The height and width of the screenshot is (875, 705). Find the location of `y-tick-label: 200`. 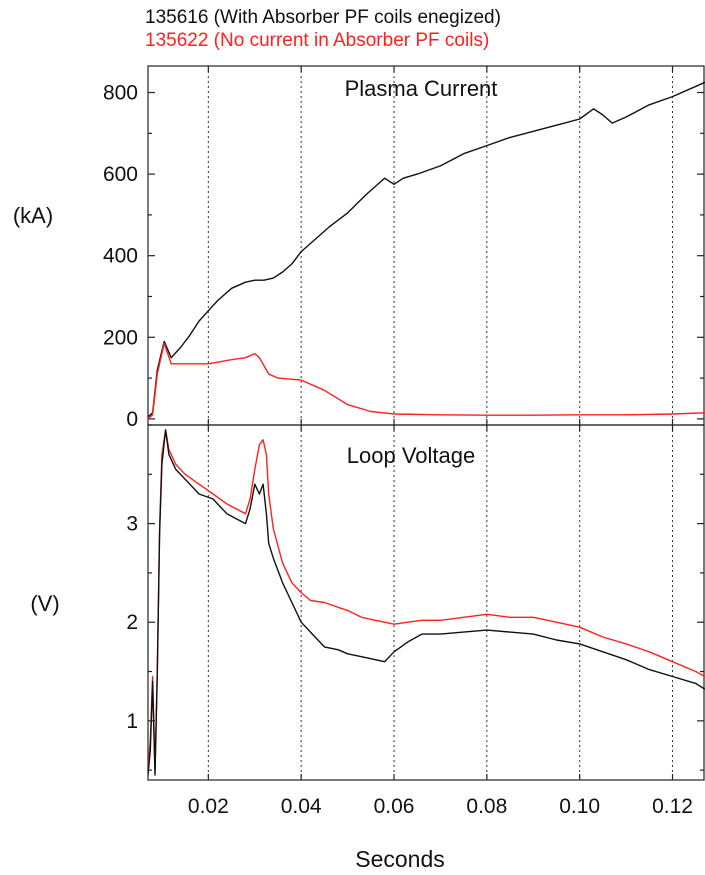

y-tick-label: 200 is located at coordinates (120, 337).